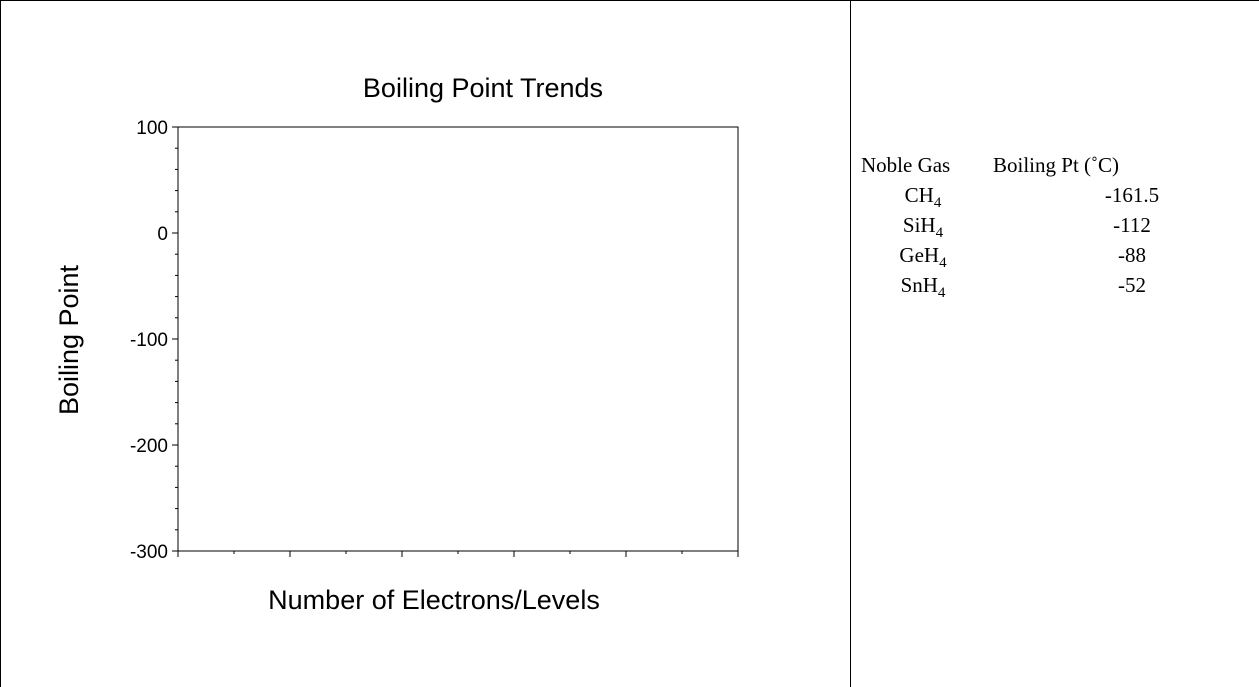 The image size is (1259, 687). I want to click on table-body: CH4 -161.5 SiH4 -112 GeH4 -88 SnH4 -52, so click(1060, 240).